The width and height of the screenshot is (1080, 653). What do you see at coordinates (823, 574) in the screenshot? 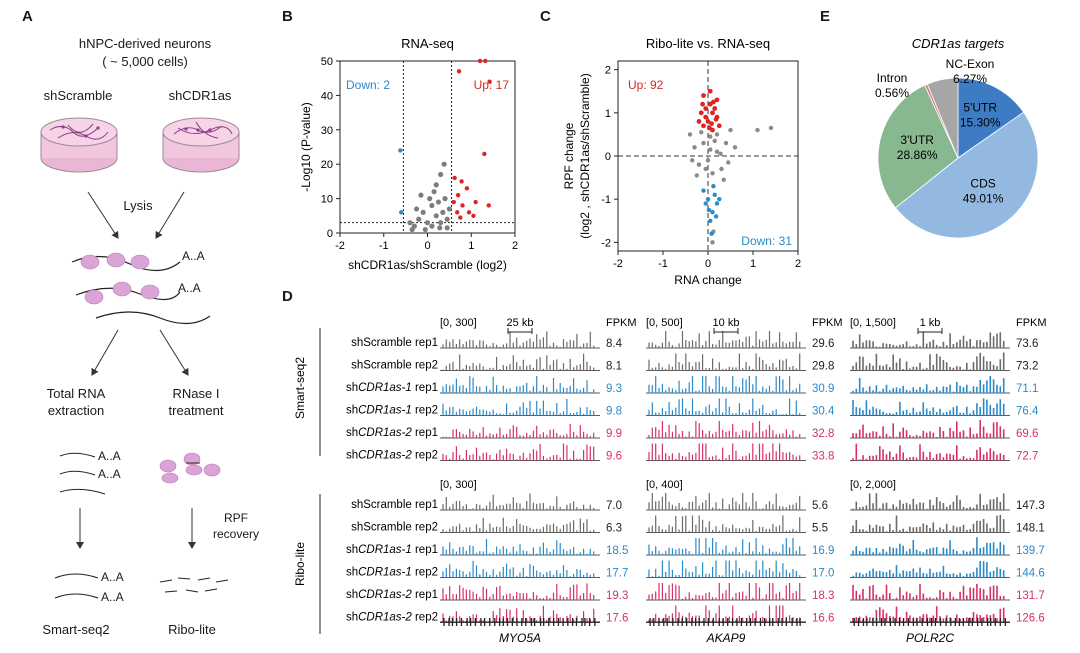
I see `fpkm-value: 17.0` at bounding box center [823, 574].